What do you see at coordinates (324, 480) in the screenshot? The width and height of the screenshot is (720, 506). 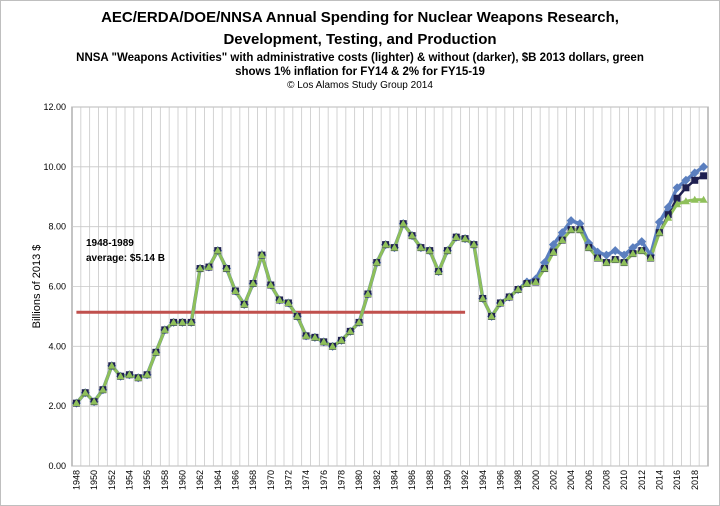 I see `x-tick-label: 1976` at bounding box center [324, 480].